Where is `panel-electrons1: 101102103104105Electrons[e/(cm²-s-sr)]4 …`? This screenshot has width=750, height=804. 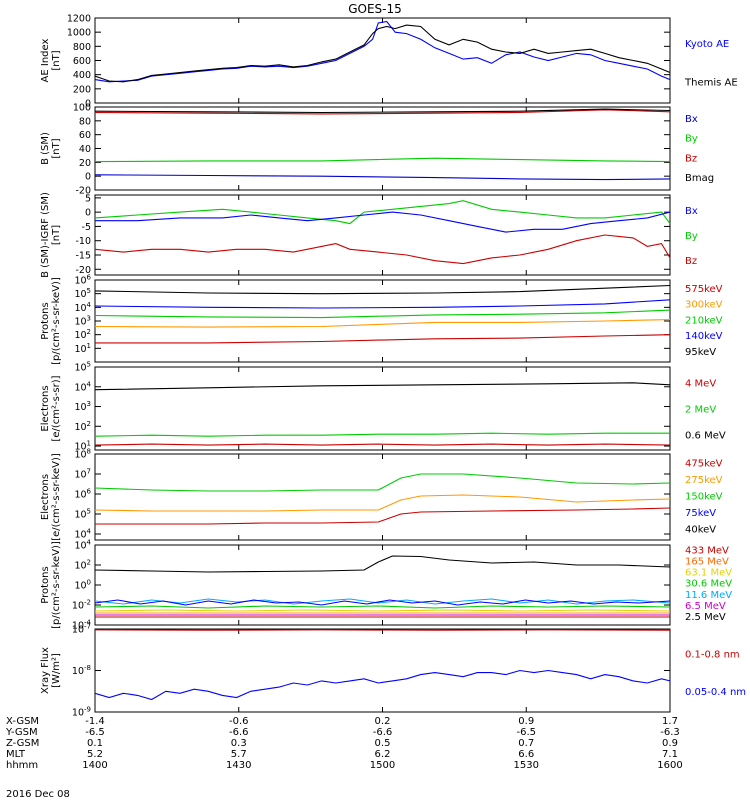
panel-electrons1: 101102103104105Electrons[e/(cm²-s-sr)]4 … is located at coordinates (383, 407).